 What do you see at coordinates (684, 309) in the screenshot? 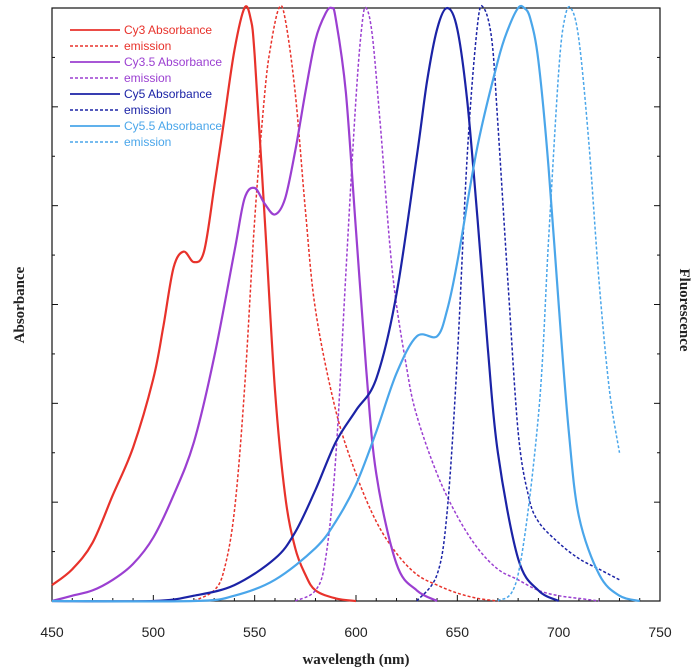
I see `y2-axis-title: Fluorescence` at bounding box center [684, 309].